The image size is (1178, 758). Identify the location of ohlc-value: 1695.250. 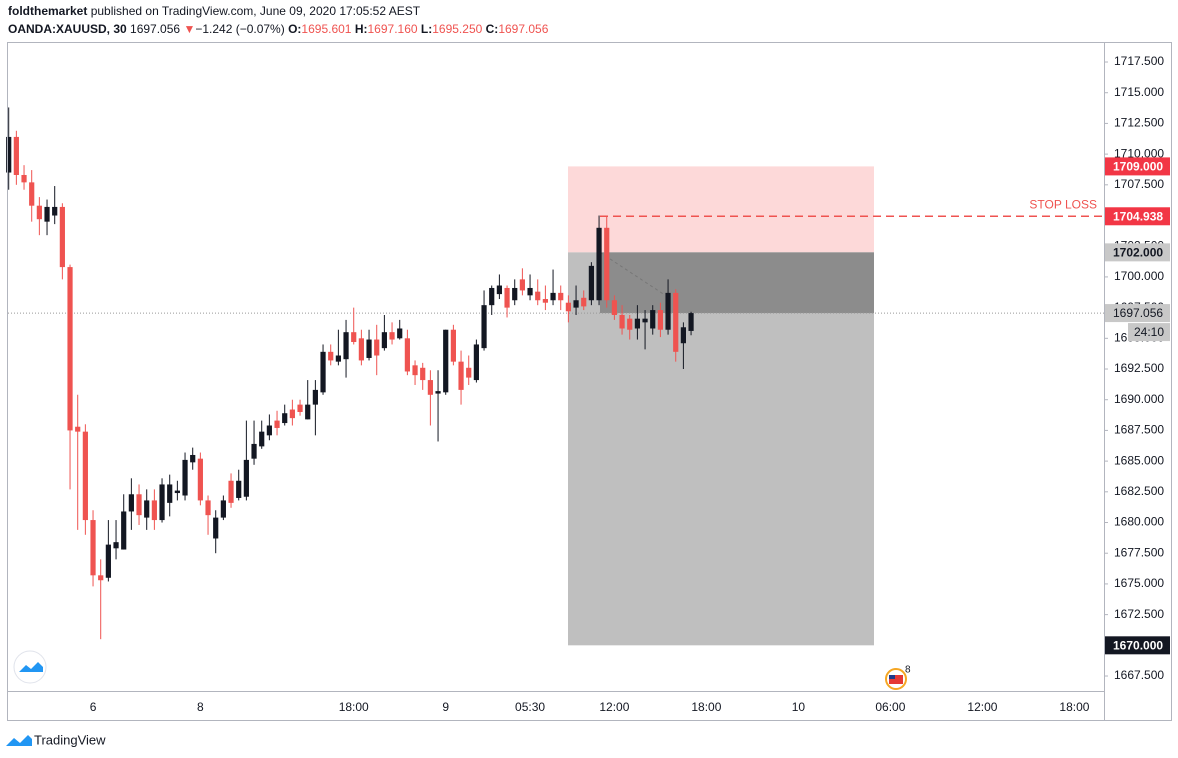
(457, 29).